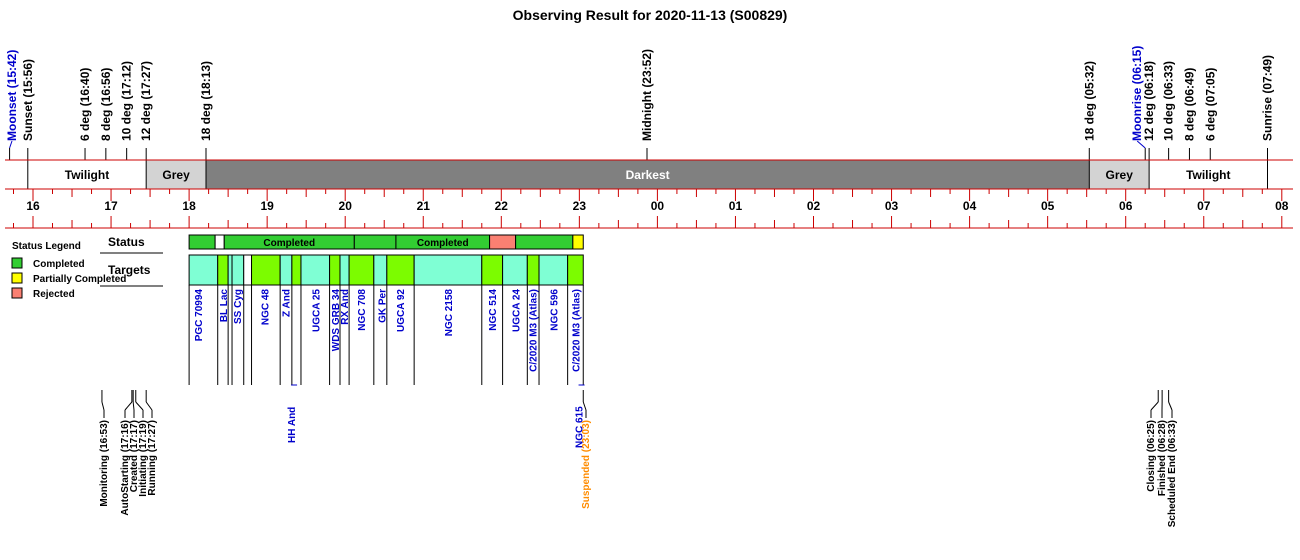  I want to click on event-label: Scheduled End (06:33), so click(1172, 473).